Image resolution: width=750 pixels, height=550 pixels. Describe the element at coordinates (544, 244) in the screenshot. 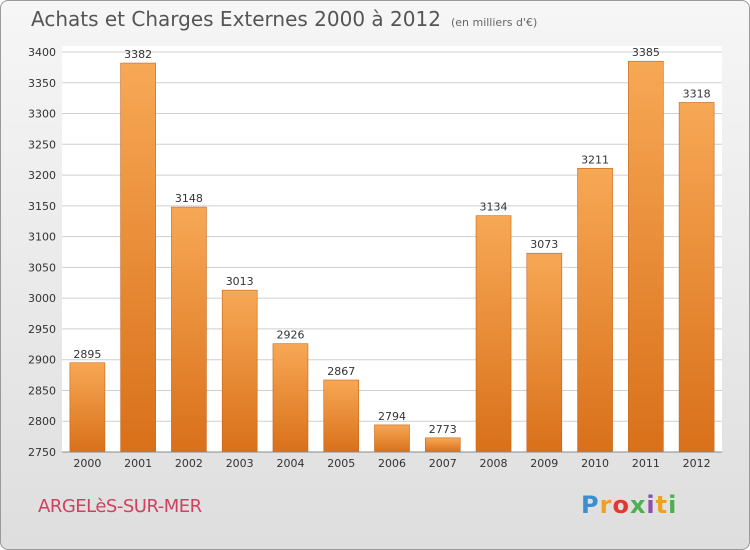

I see `data-label: 3073` at that location.